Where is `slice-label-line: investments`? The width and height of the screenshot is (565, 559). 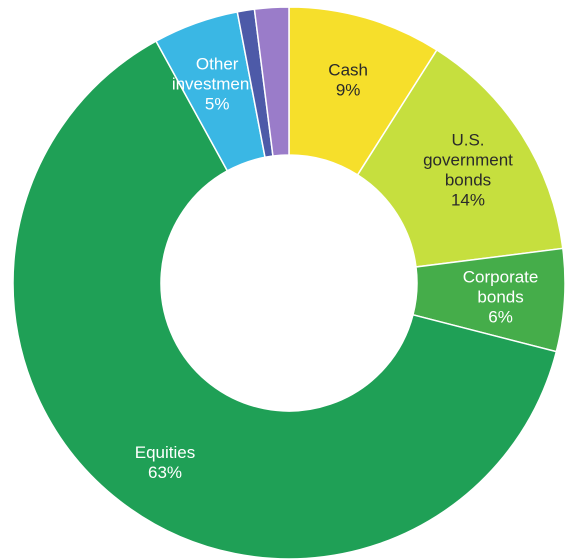
slice-label-line: investments is located at coordinates (217, 84).